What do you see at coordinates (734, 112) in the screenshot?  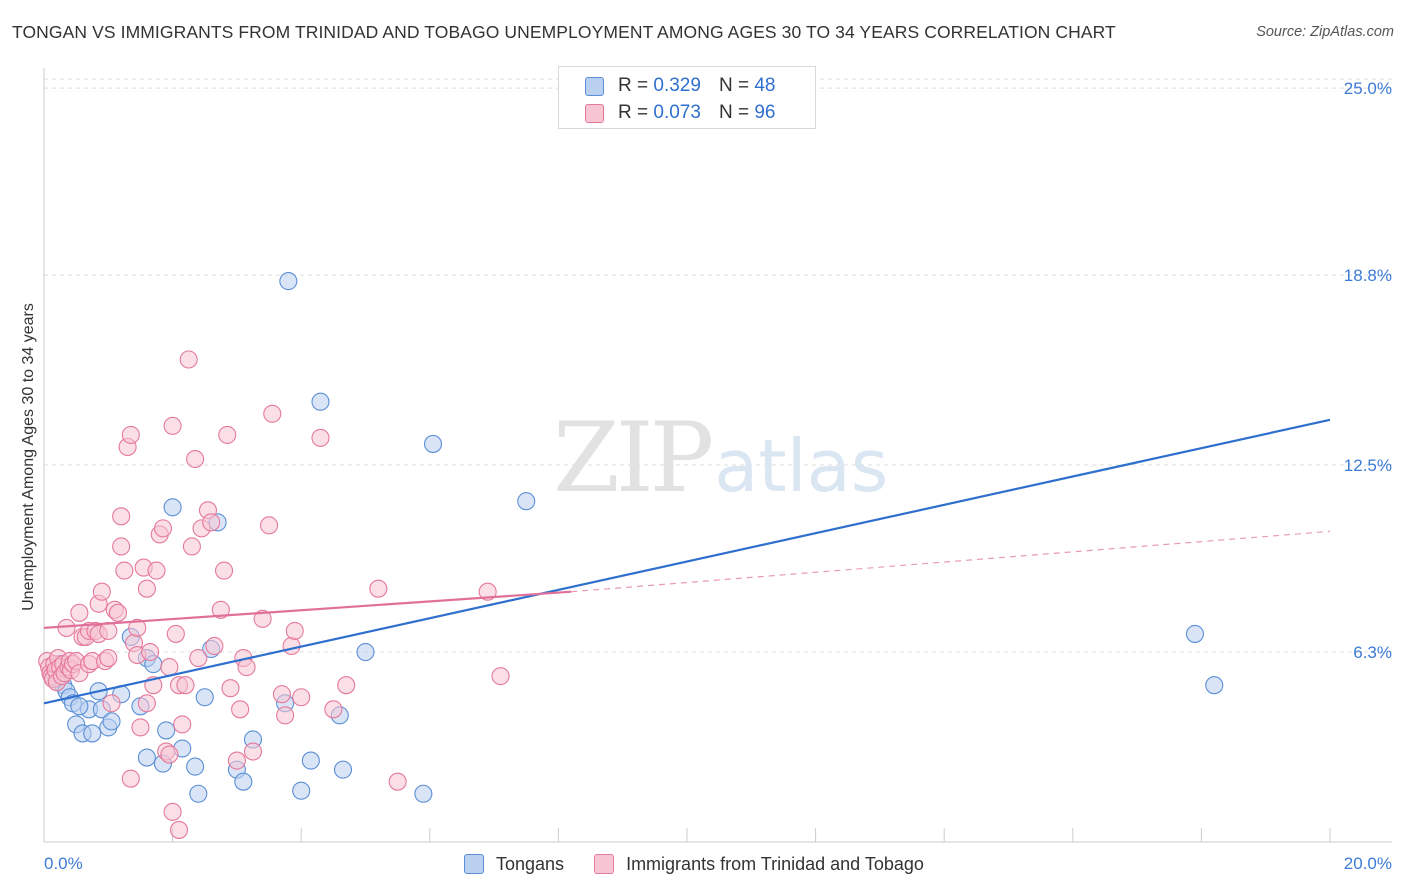 I see `legend-n-label: N =` at bounding box center [734, 112].